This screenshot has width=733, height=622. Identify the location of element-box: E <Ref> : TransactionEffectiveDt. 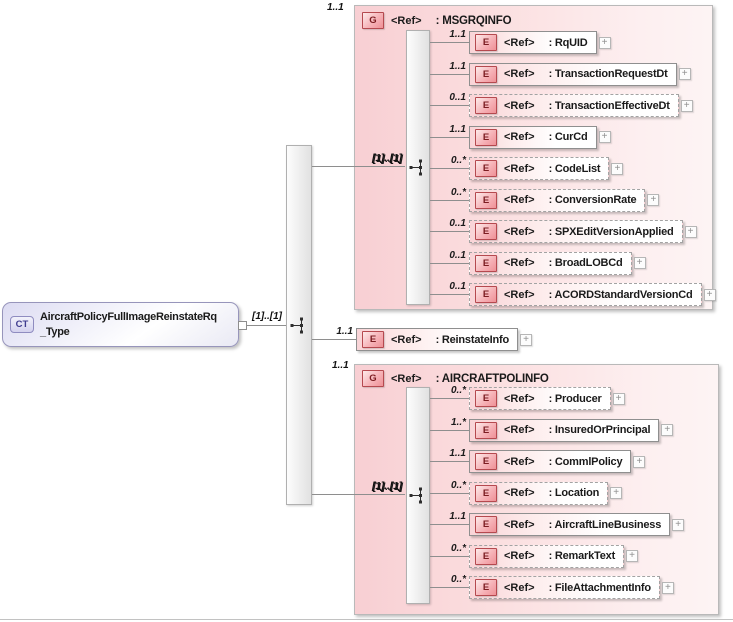
(574, 105).